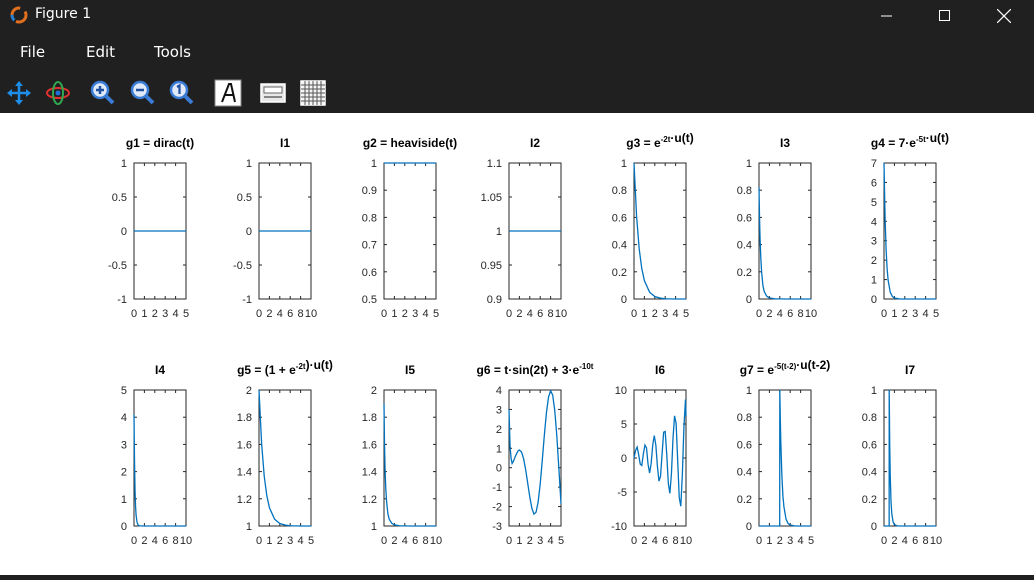  What do you see at coordinates (181, 93) in the screenshot?
I see `zoom-reset-button` at bounding box center [181, 93].